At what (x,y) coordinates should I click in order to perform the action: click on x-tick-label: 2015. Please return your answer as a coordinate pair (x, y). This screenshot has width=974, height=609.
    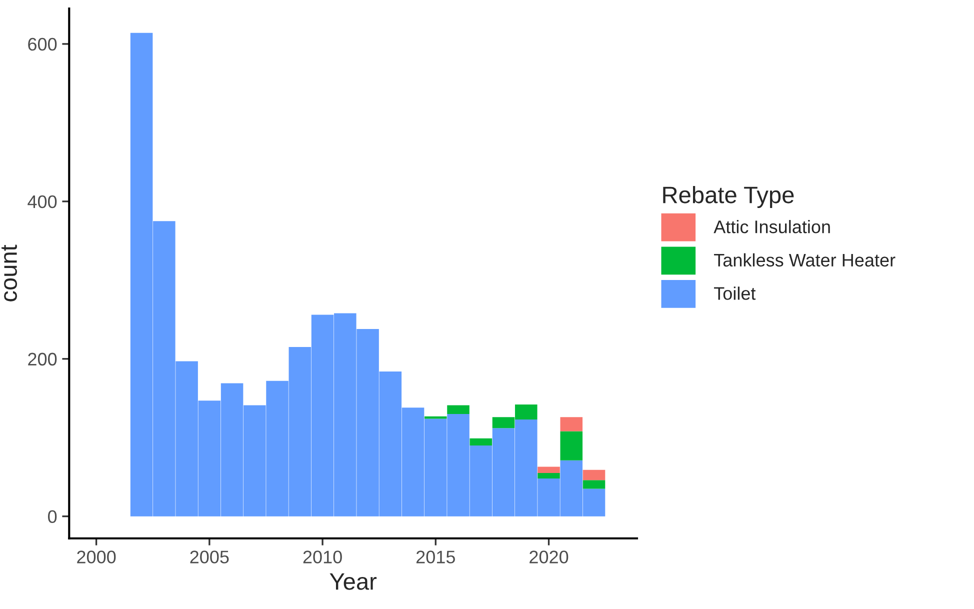
    Looking at the image, I should click on (435, 557).